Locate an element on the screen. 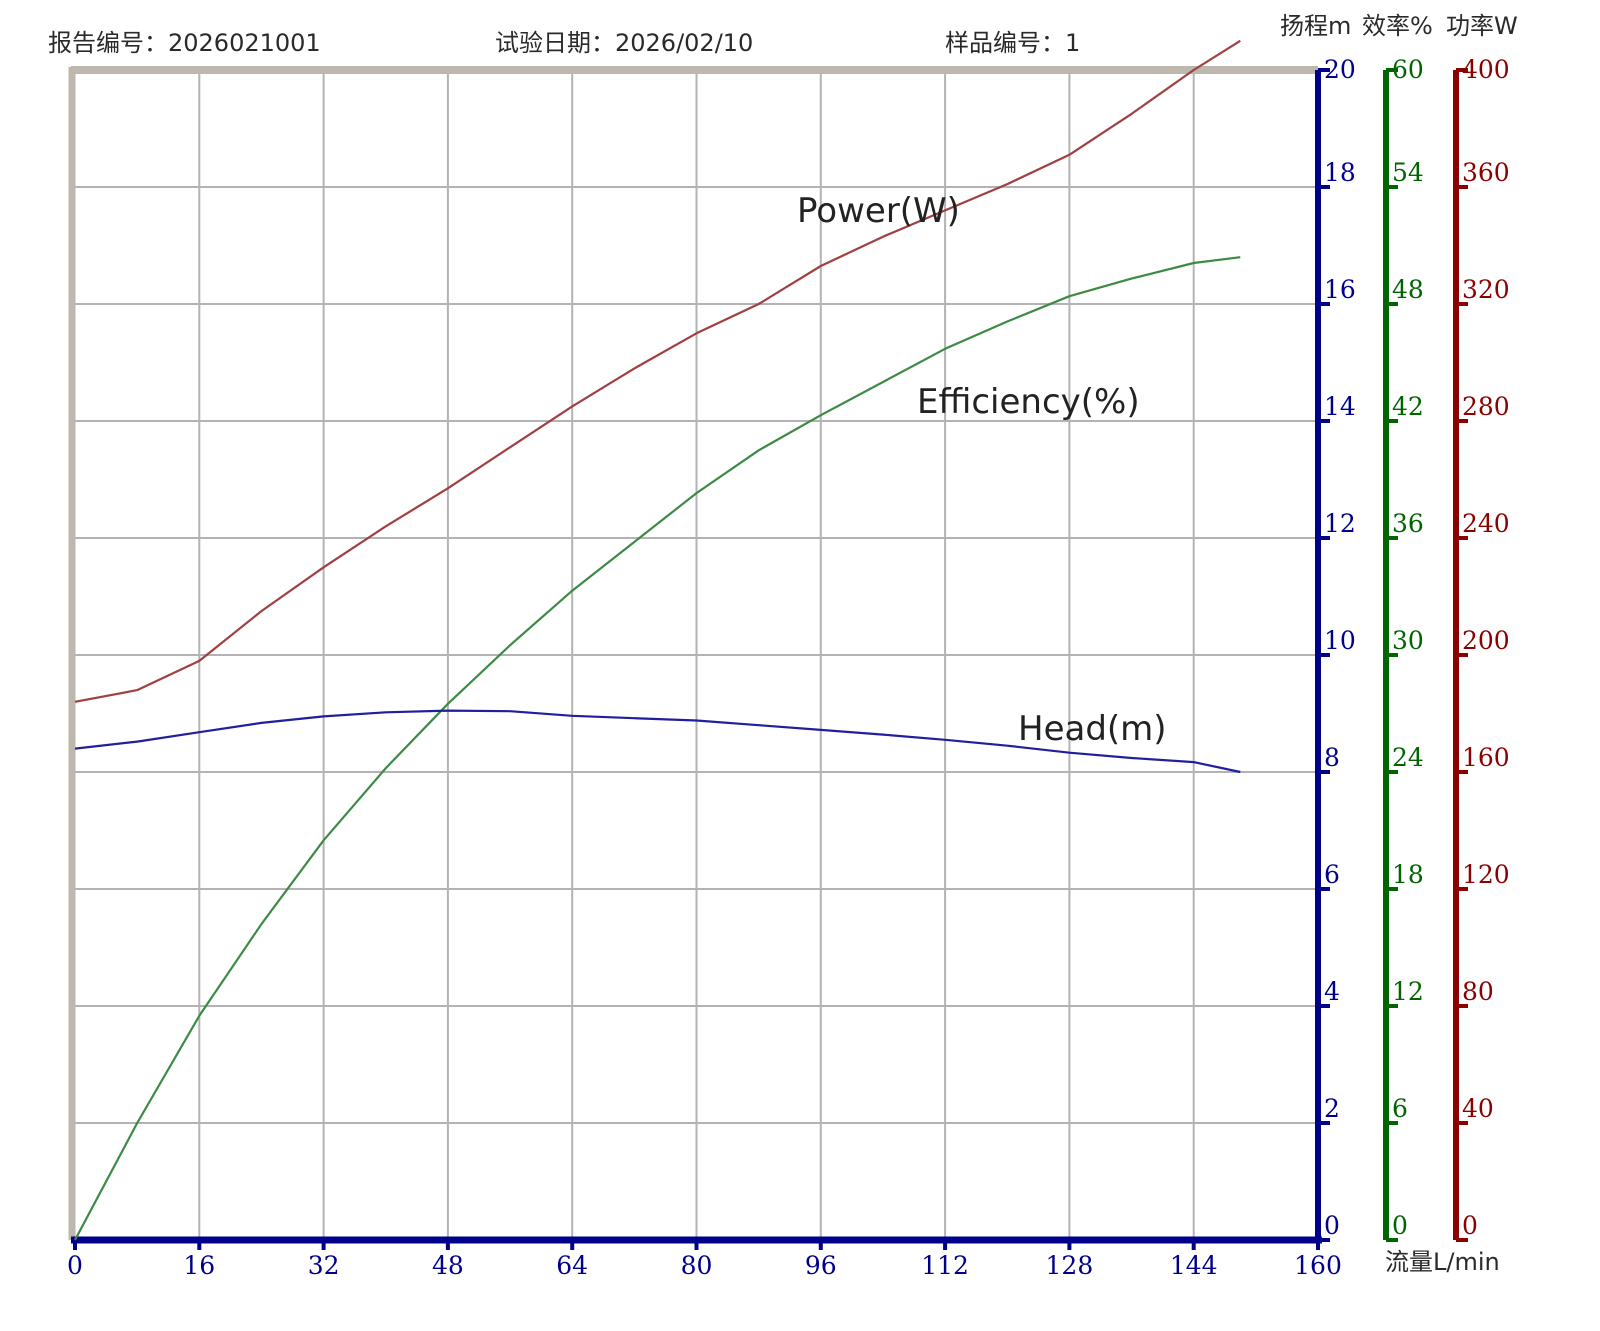 The image size is (1600, 1331). power-axis-tick-label: 160 is located at coordinates (1486, 757).